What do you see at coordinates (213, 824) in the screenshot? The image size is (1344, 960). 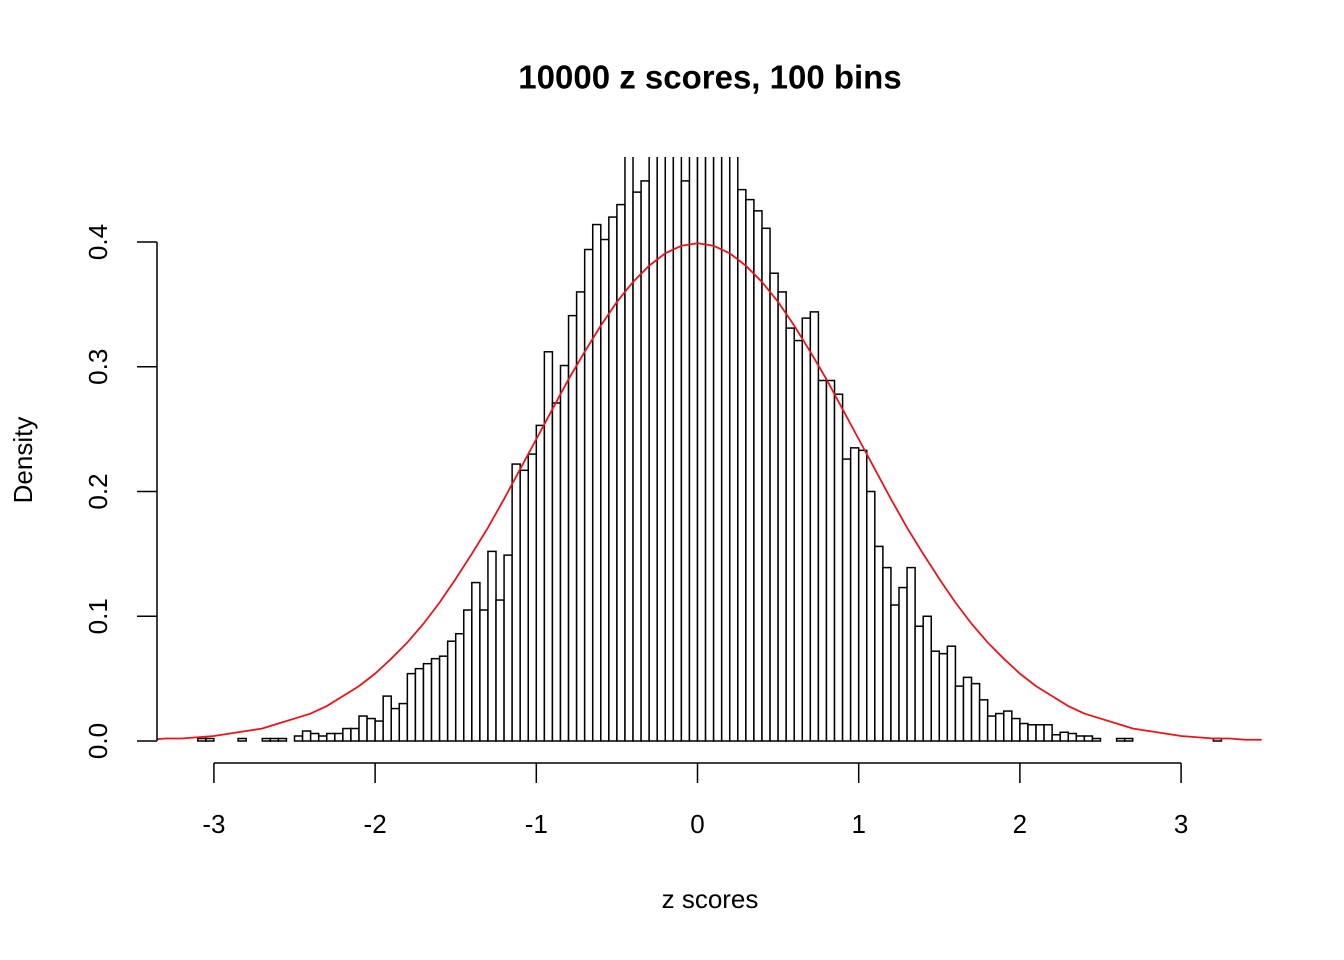 I see `x-tick-label: -3` at bounding box center [213, 824].